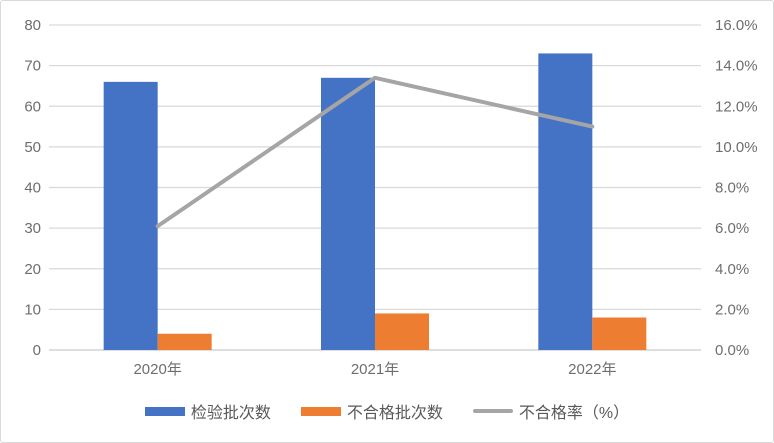 The image size is (774, 443). What do you see at coordinates (732, 269) in the screenshot?
I see `svg-text: 4.0%` at bounding box center [732, 269].